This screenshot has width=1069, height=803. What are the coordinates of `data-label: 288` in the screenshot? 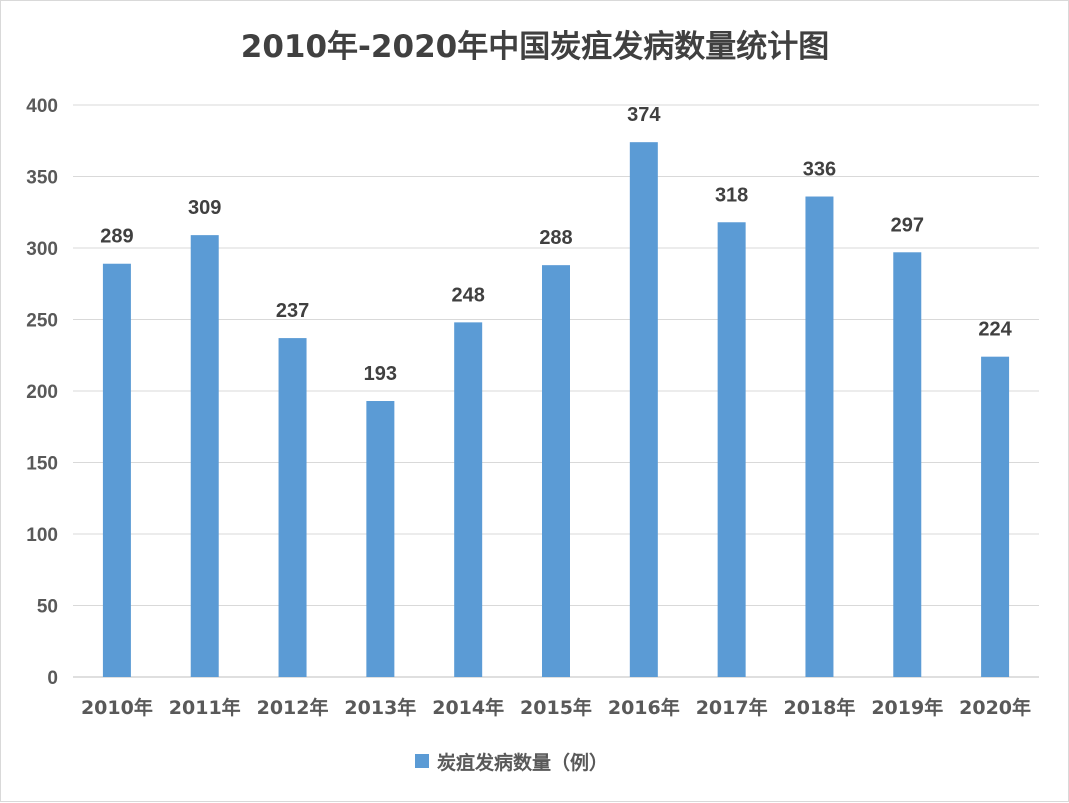 It's located at (555, 238).